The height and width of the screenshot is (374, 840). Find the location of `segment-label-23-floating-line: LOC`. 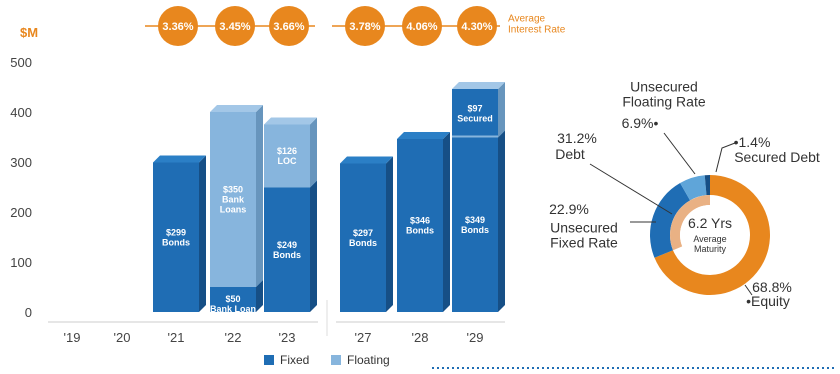

segment-label-23-floating-line: LOC is located at coordinates (287, 161).